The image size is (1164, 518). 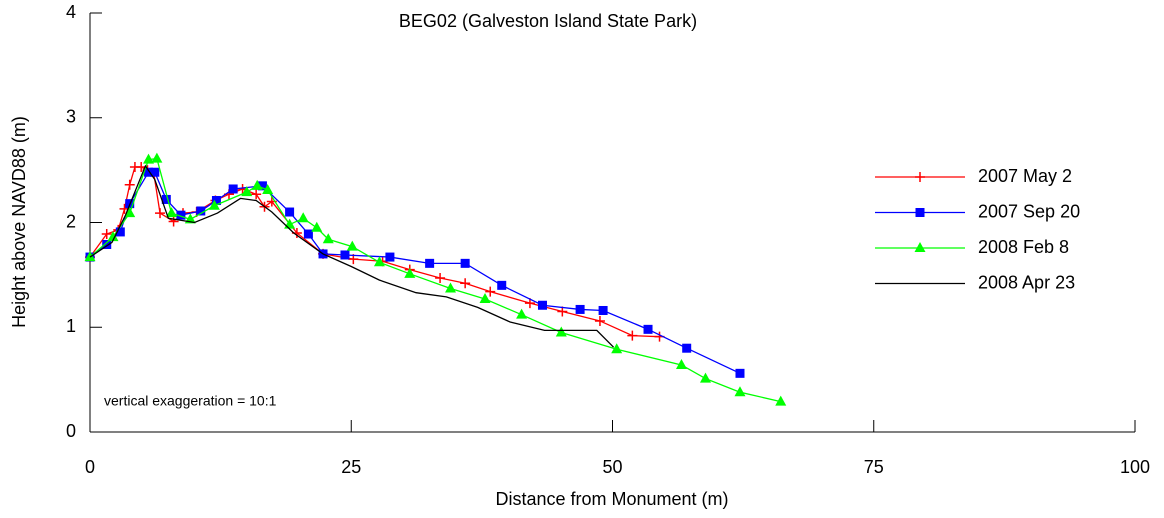 I want to click on y-tick-label: 2, so click(x=71, y=221).